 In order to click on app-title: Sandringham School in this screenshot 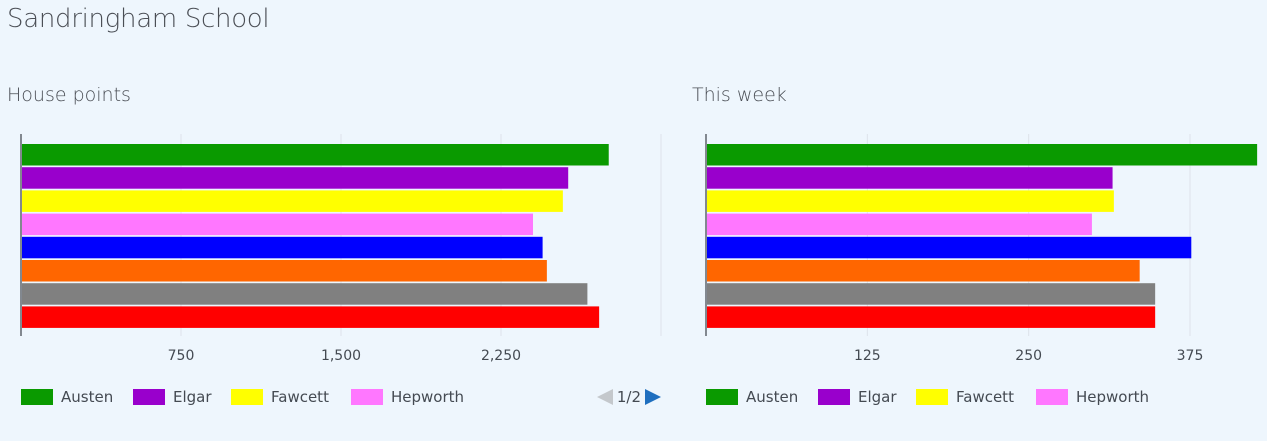, I will do `click(138, 19)`.